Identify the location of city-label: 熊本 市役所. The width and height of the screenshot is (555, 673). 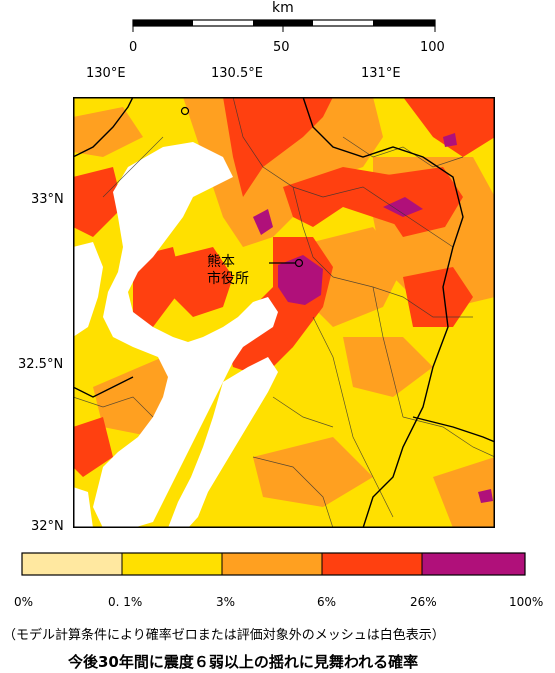
(228, 271).